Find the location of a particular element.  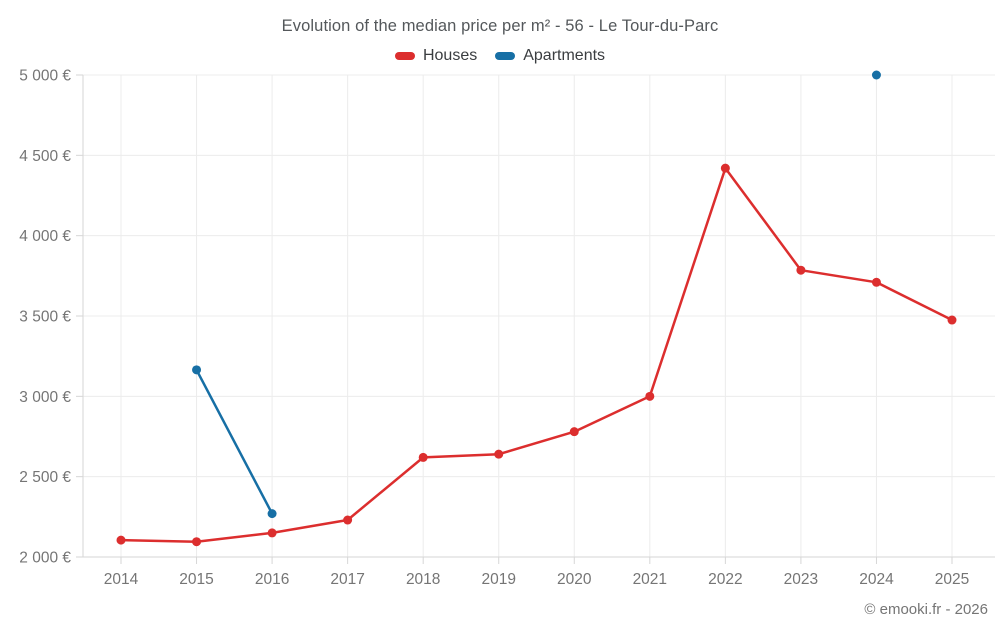

point-houses-2018 is located at coordinates (423, 457).